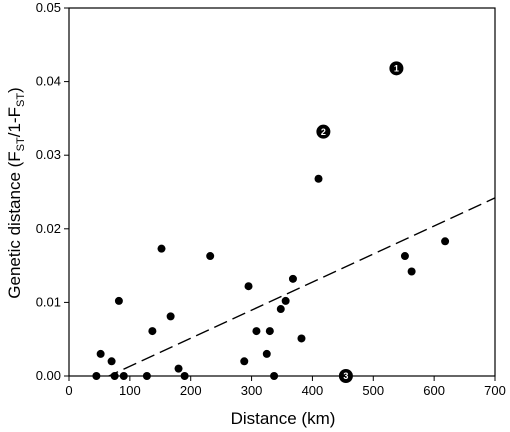 The height and width of the screenshot is (432, 510). Describe the element at coordinates (252, 390) in the screenshot. I see `x-tick-label: 300` at that location.